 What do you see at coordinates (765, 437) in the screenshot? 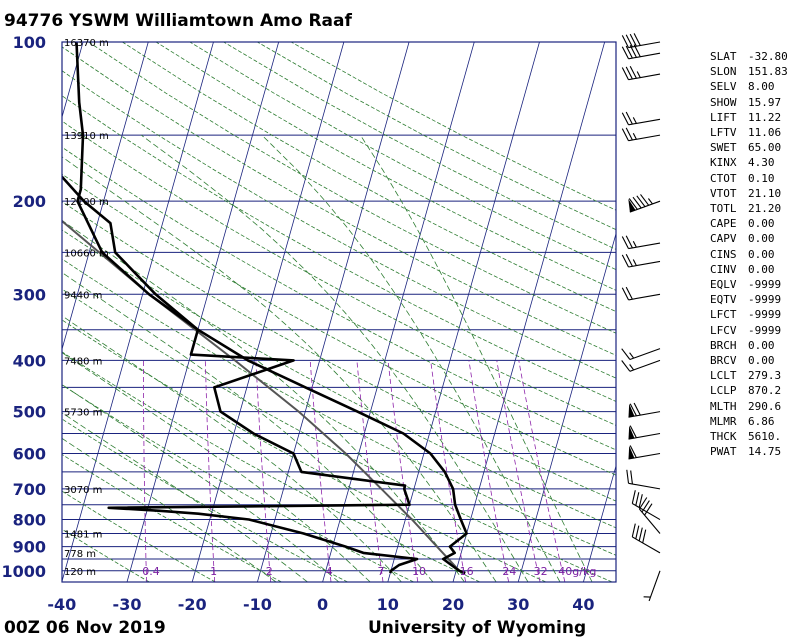
I see `index-value: 5610.` at bounding box center [765, 437].